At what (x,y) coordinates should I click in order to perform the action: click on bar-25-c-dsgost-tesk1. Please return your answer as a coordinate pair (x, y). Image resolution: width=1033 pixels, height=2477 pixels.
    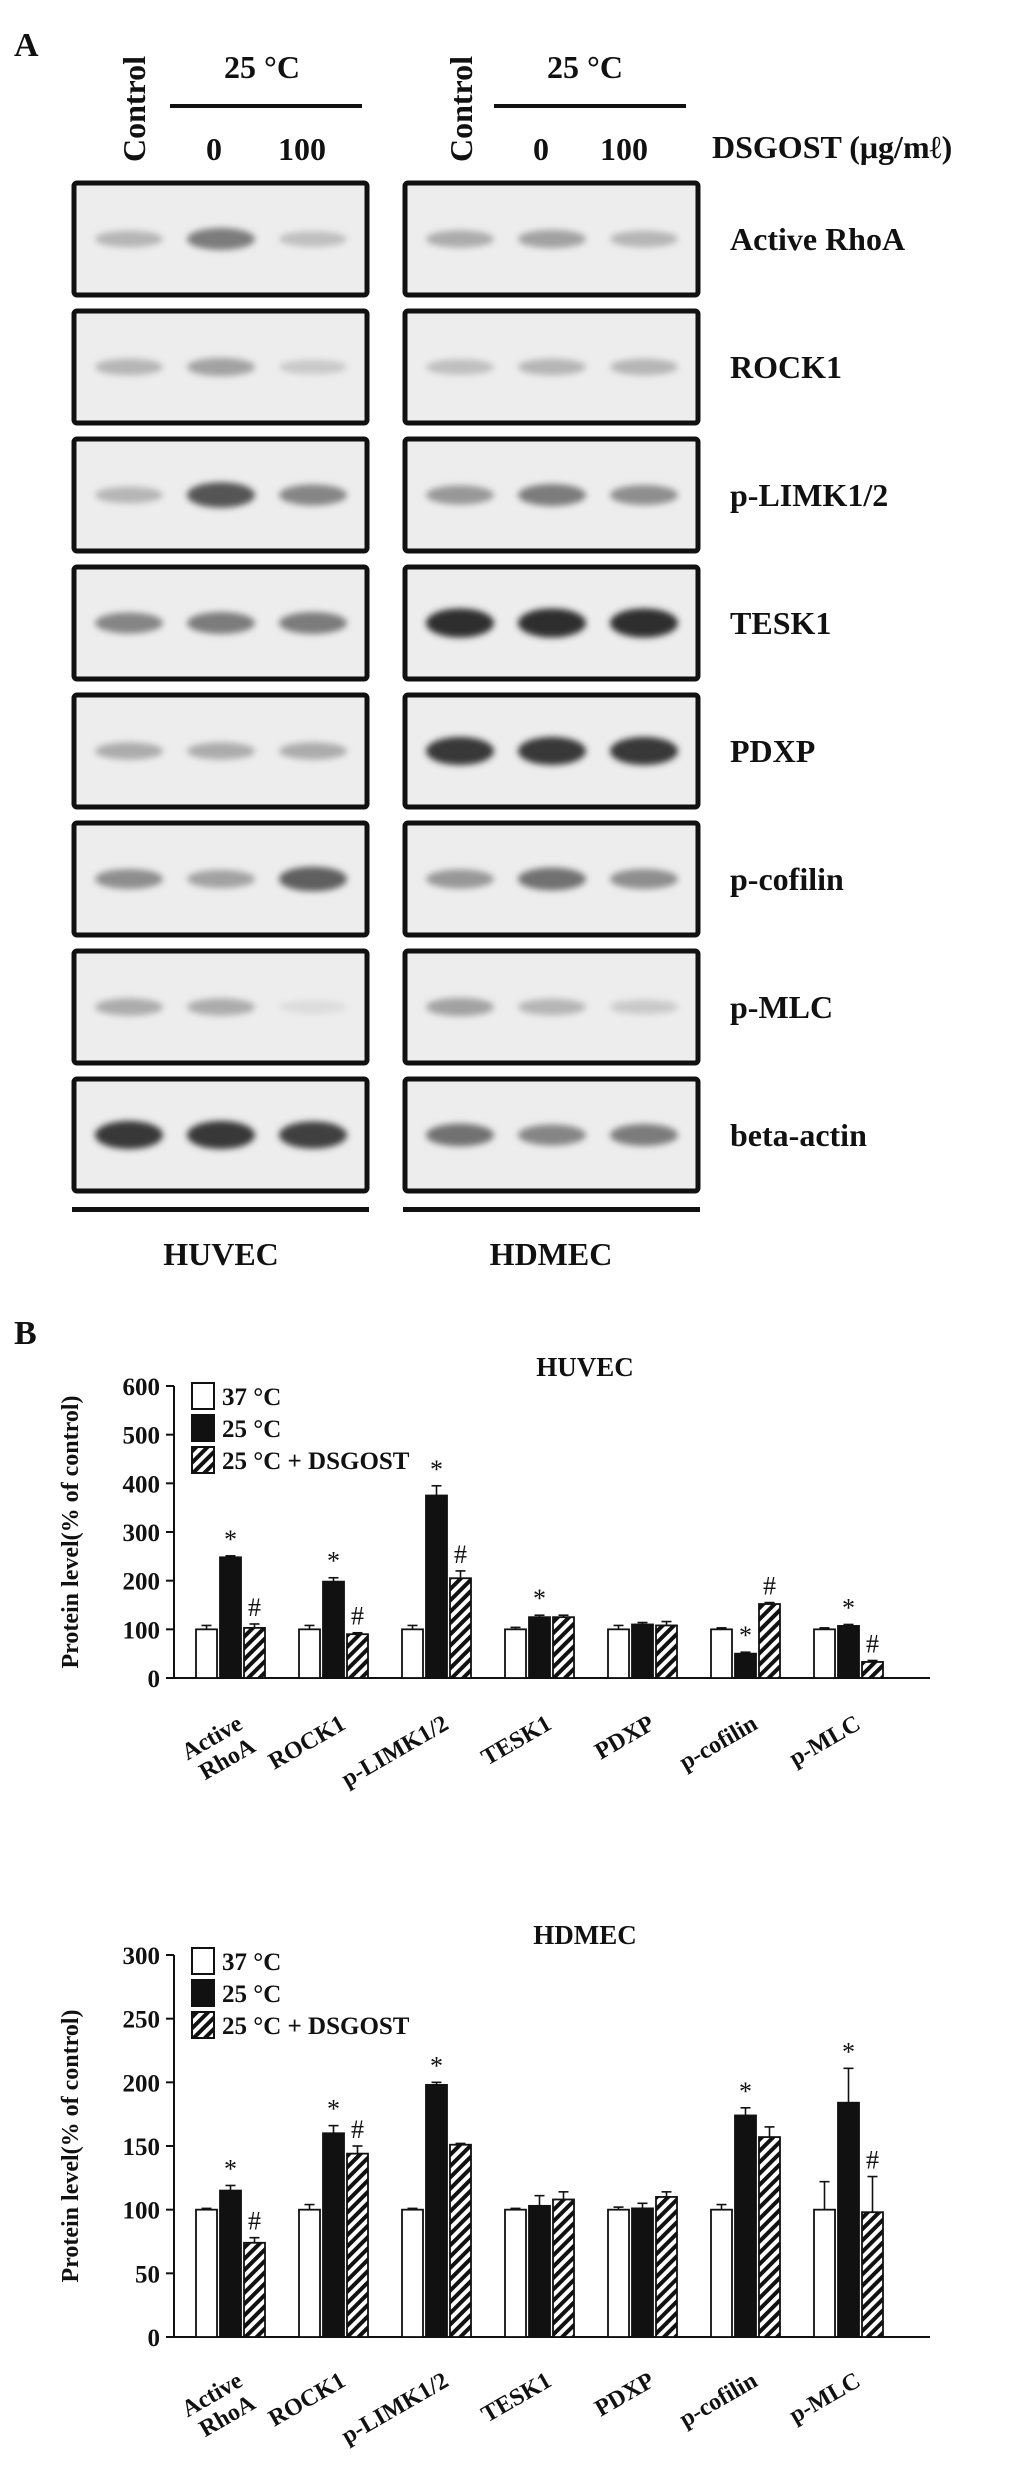
    Looking at the image, I should click on (563, 1647).